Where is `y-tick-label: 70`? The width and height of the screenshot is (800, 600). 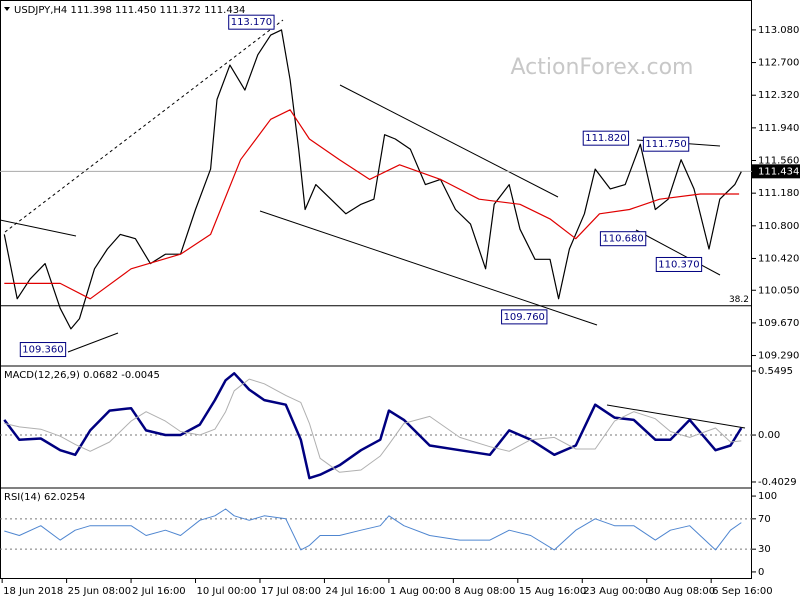
y-tick-label: 70 is located at coordinates (764, 519).